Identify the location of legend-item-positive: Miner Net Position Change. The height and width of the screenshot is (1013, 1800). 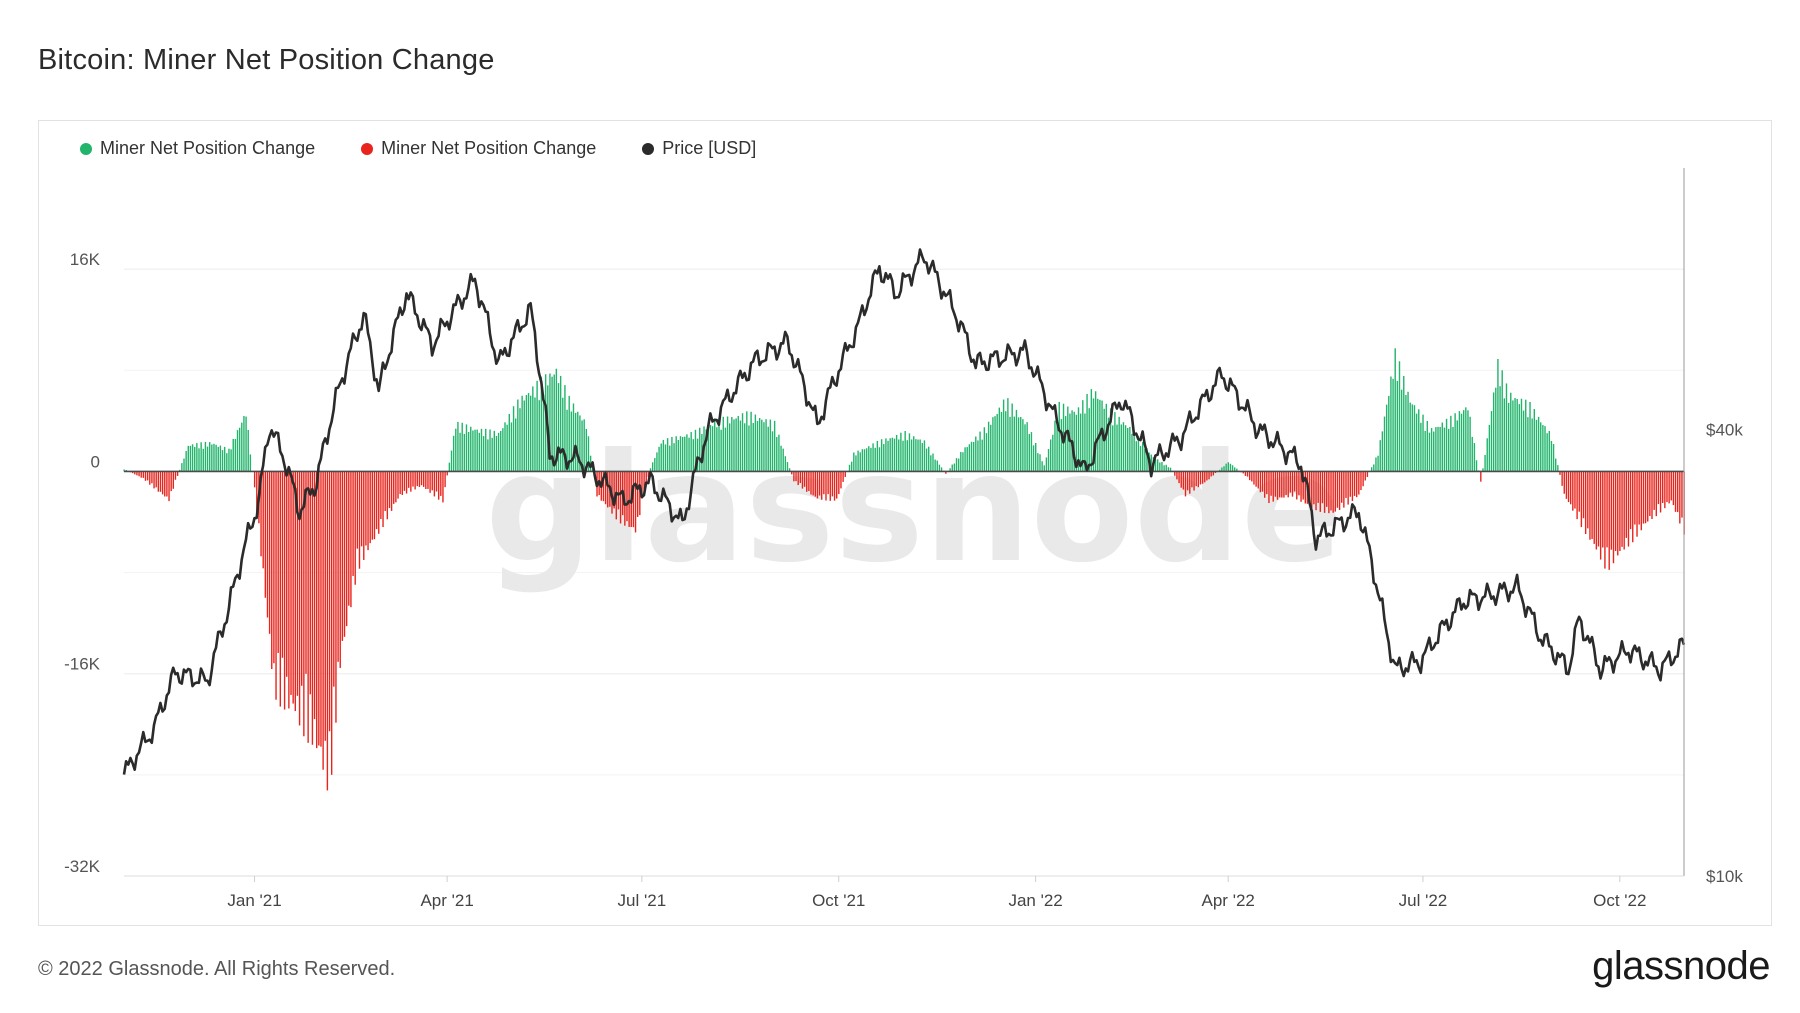
(197, 148).